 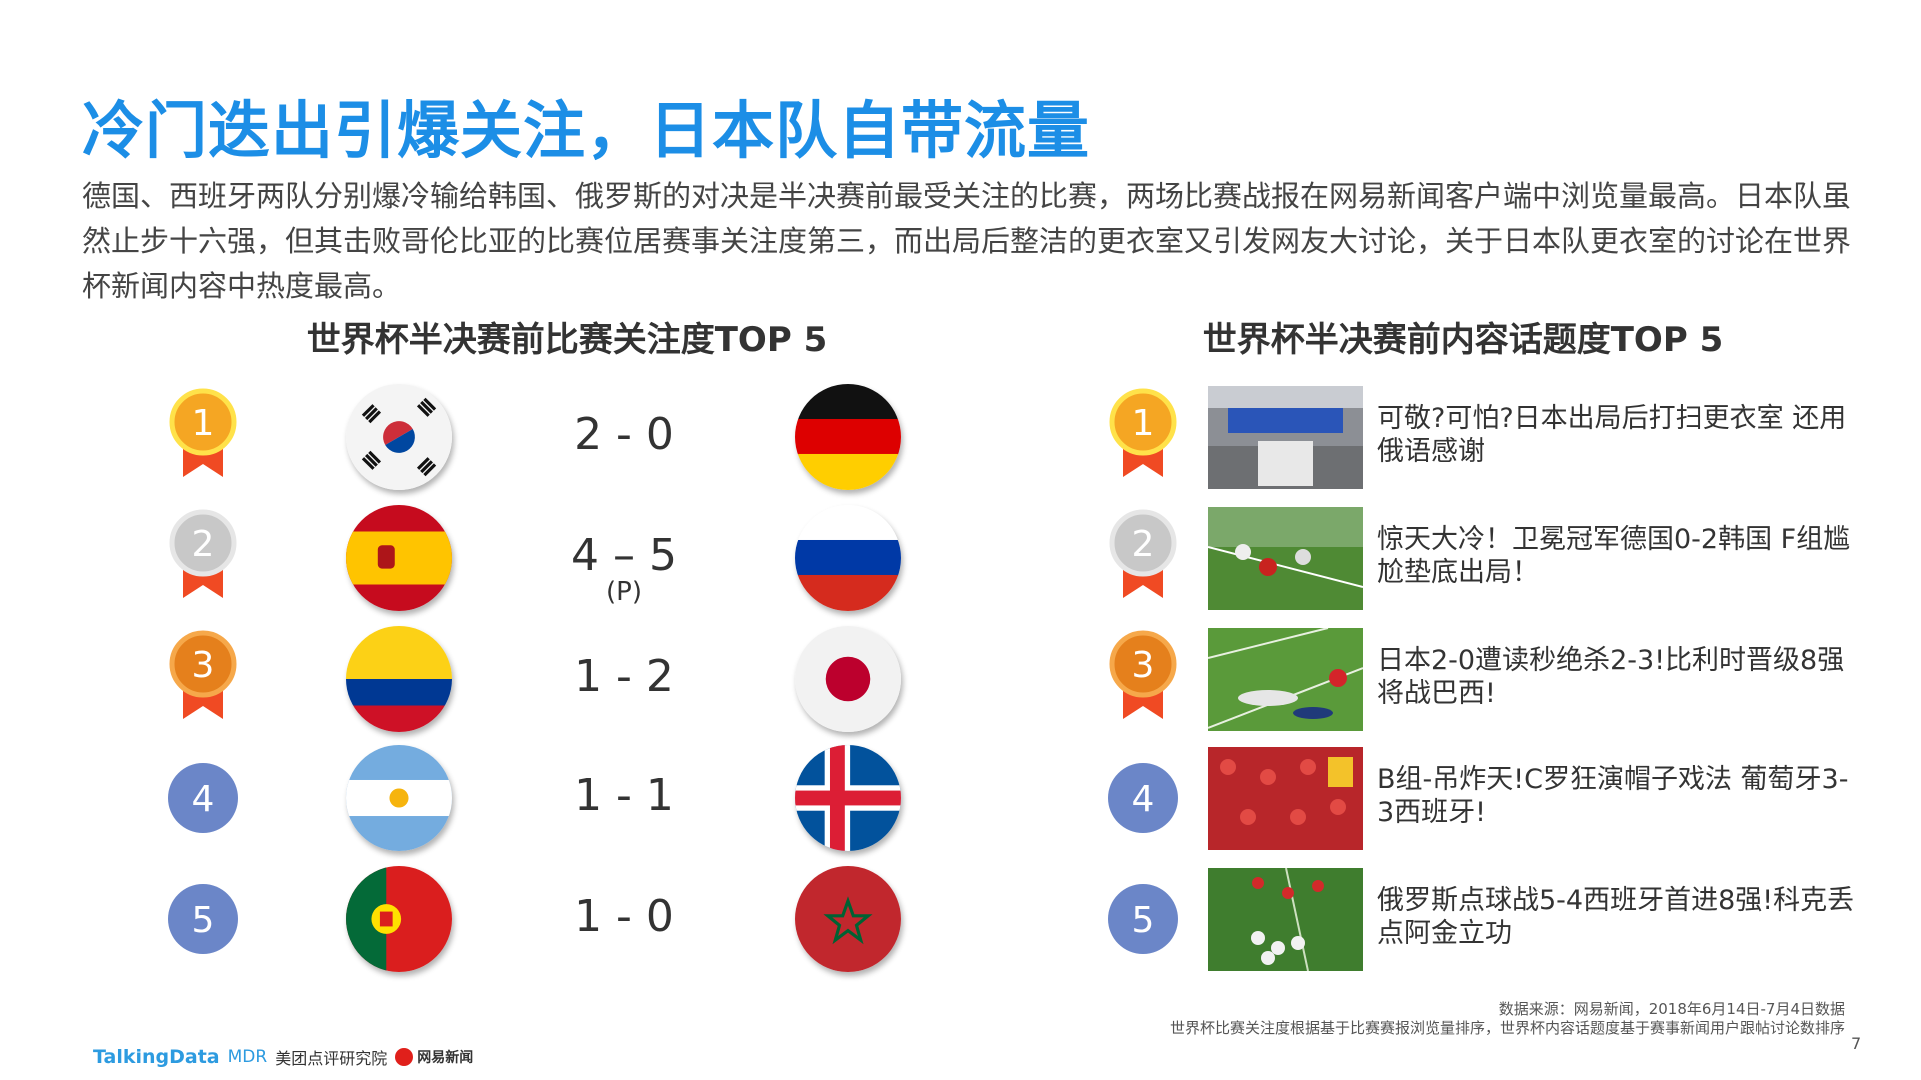 I want to click on news-headline-link: B组-吊炸天!C罗狂演帽子戏法 葡萄牙3-3西班牙!, so click(x=1613, y=796).